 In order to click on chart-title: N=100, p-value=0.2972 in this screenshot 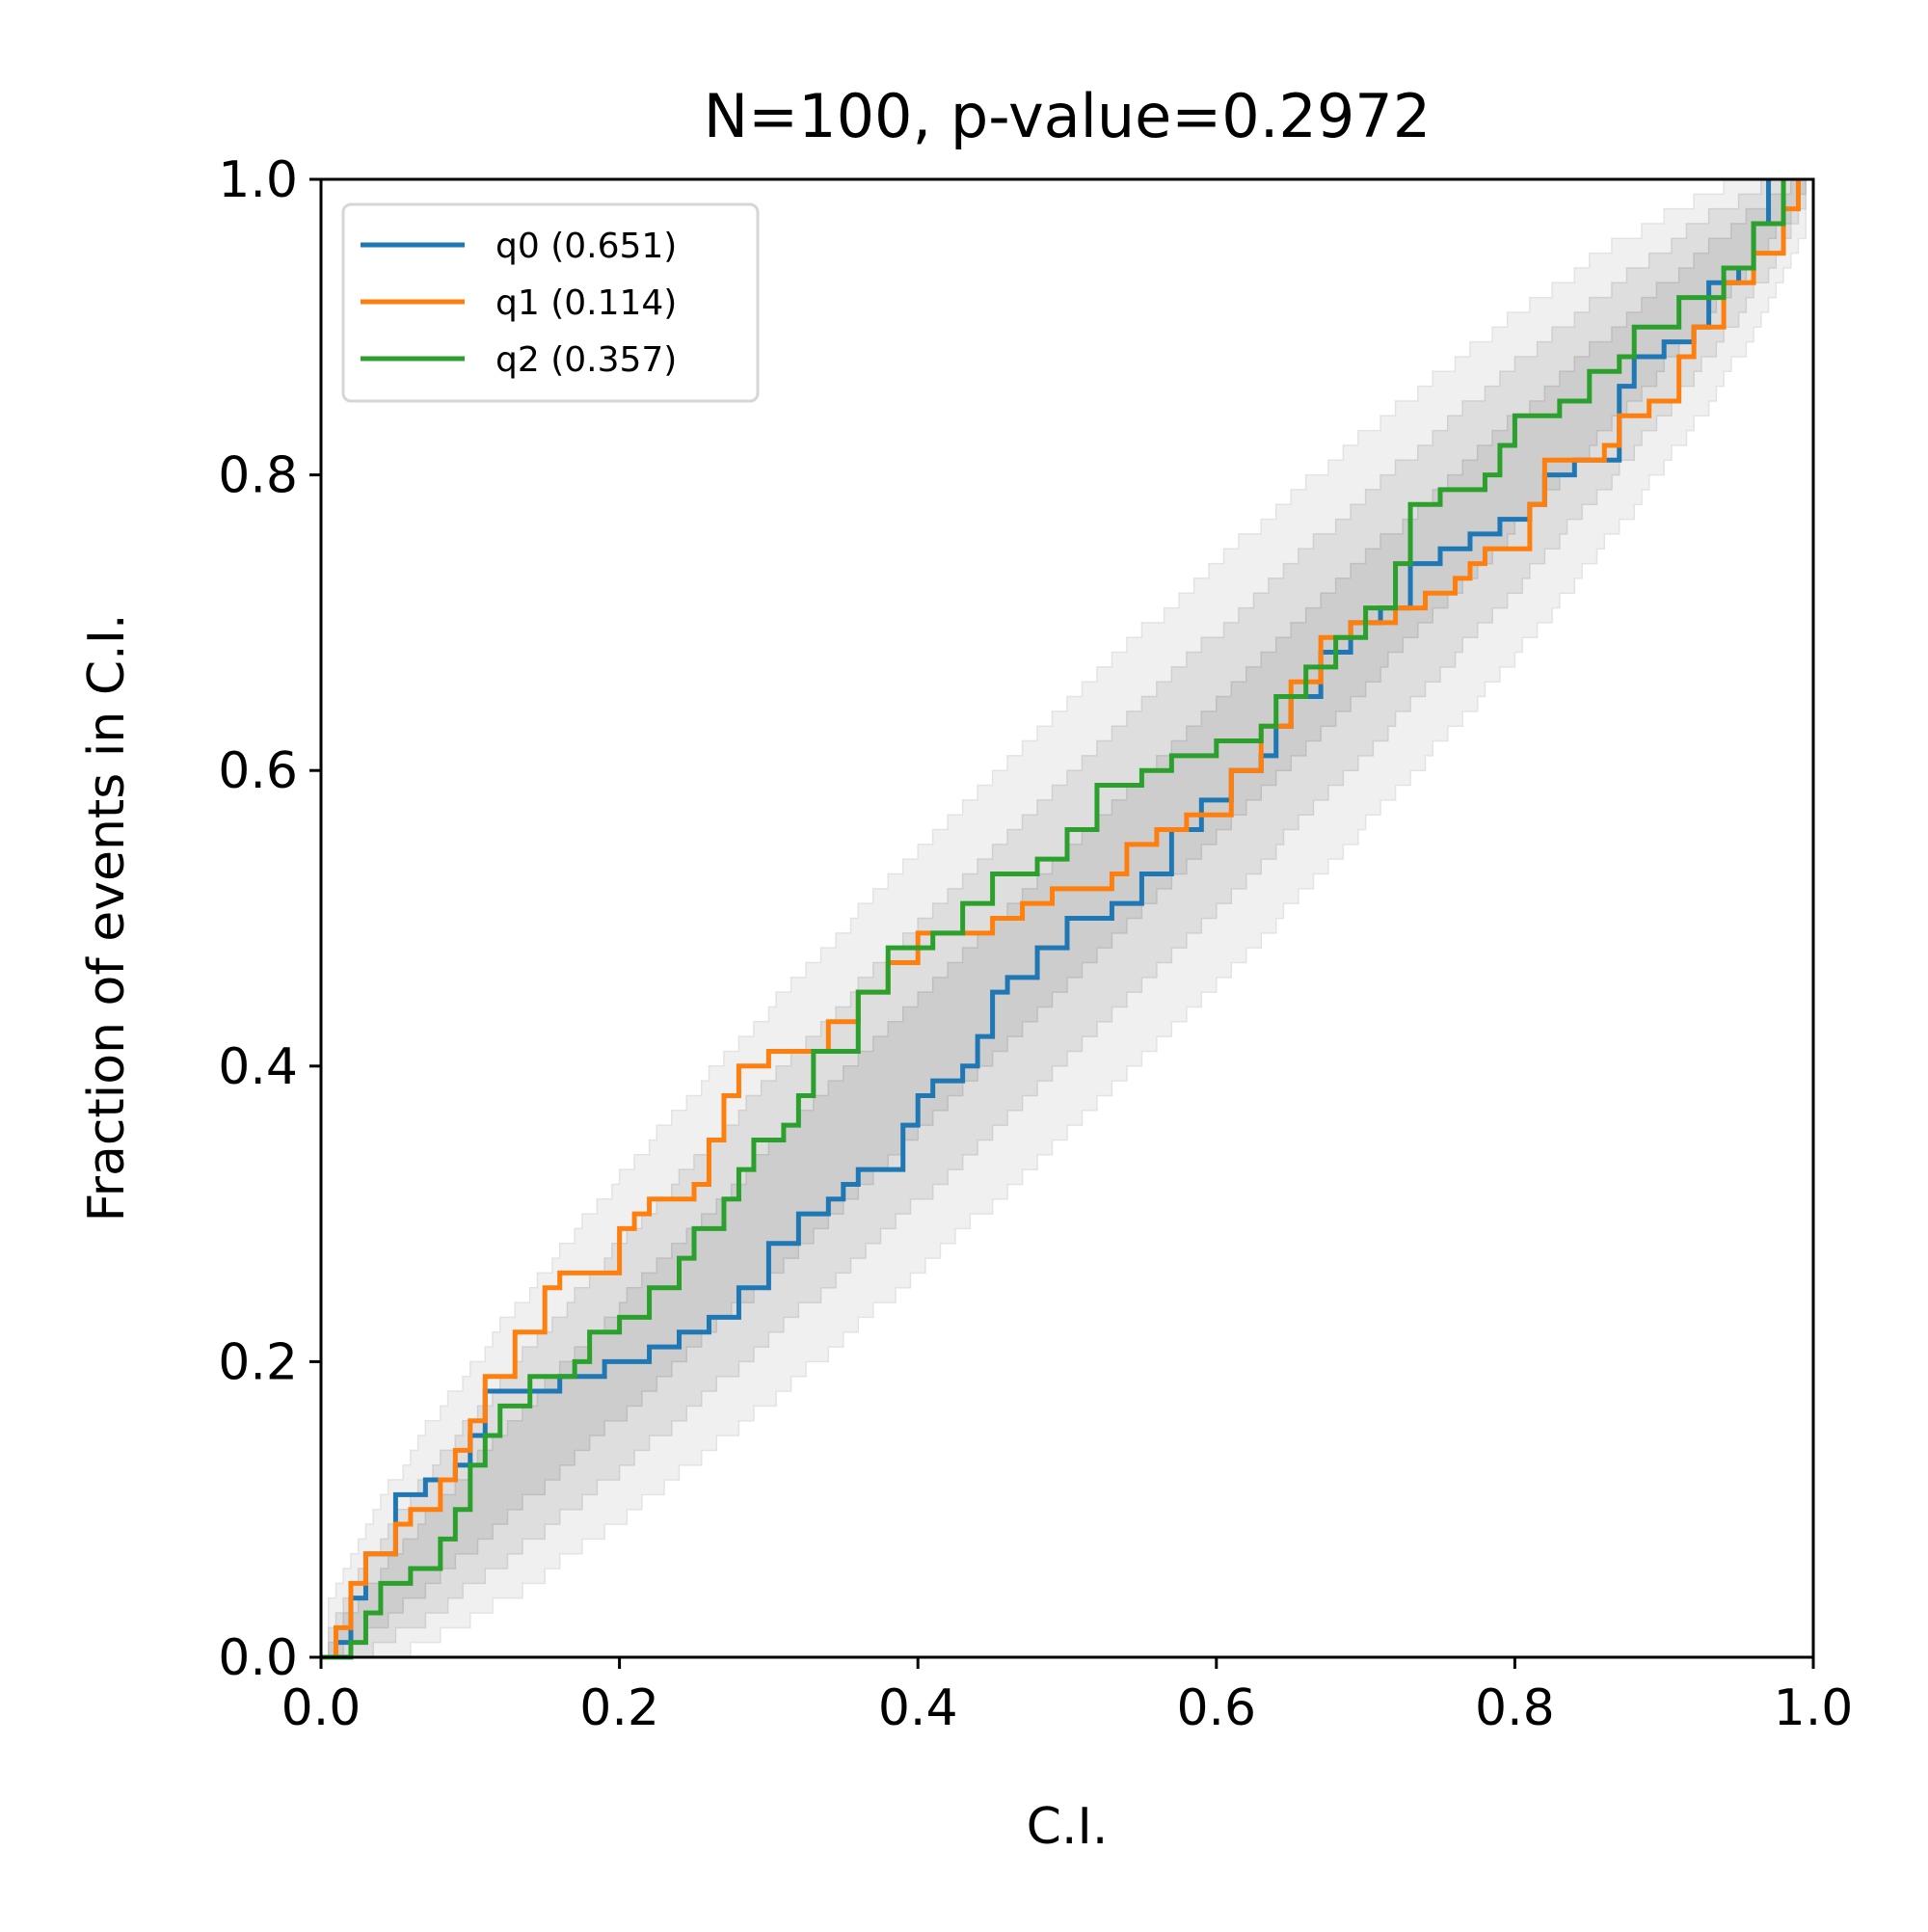, I will do `click(1067, 116)`.